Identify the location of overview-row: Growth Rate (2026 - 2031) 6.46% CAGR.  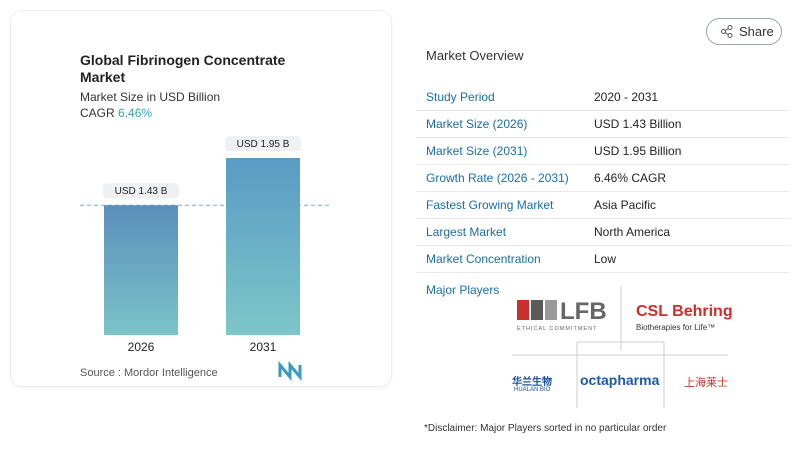
(603, 178).